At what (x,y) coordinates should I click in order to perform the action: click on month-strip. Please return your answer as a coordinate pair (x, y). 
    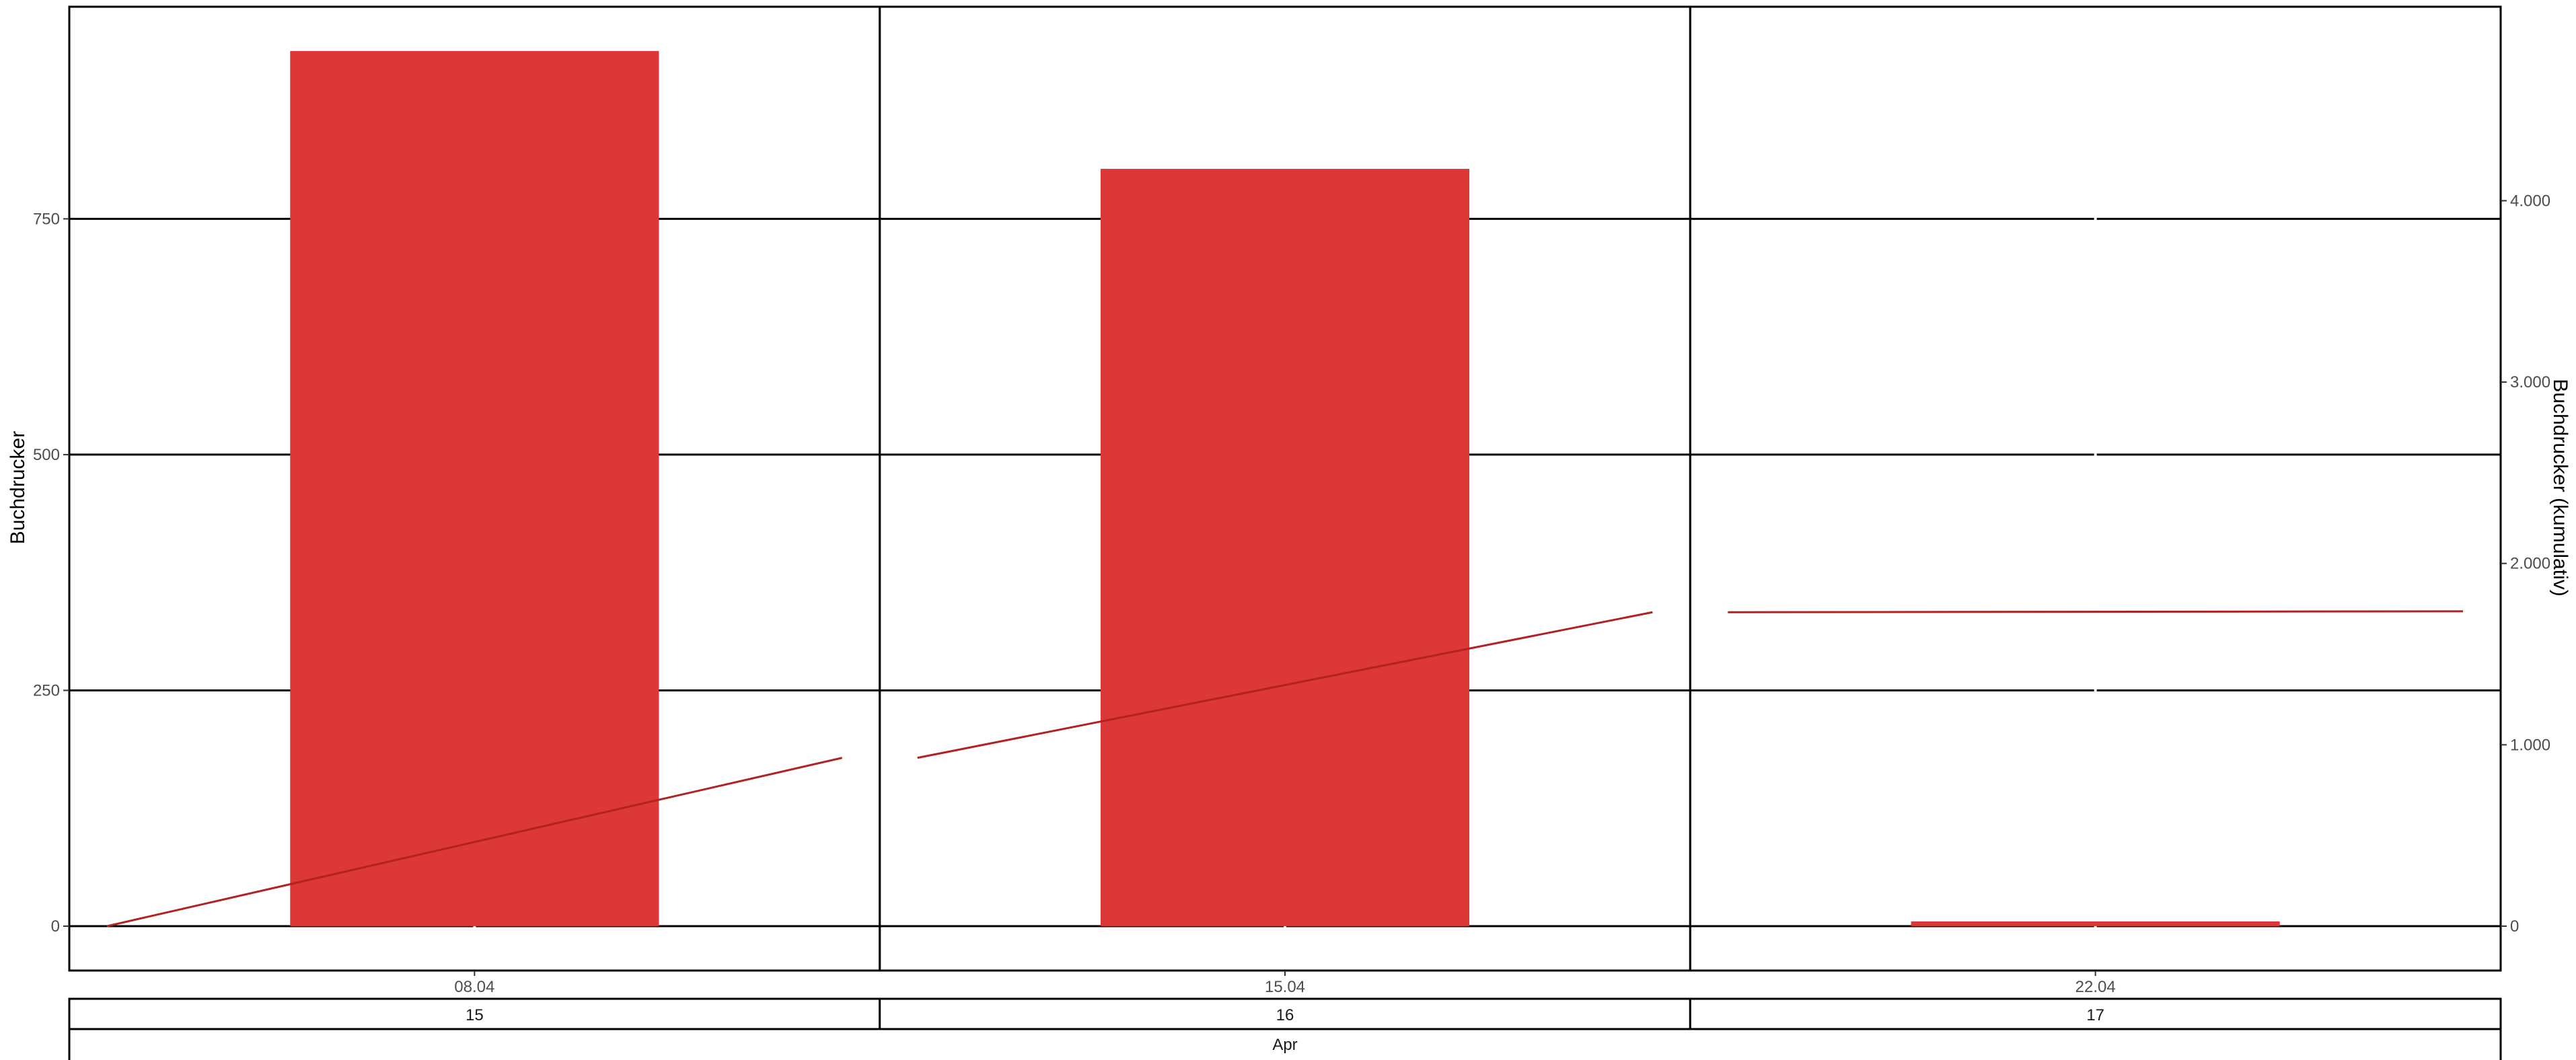
    Looking at the image, I should click on (1285, 1044).